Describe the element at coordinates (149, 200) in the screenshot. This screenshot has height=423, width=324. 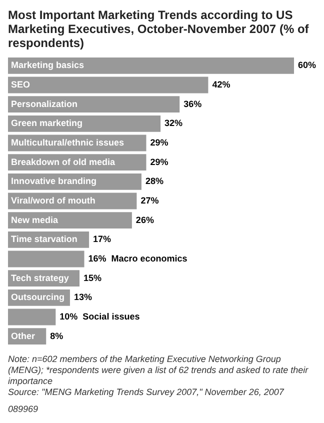
I see `data-label: 27%` at that location.